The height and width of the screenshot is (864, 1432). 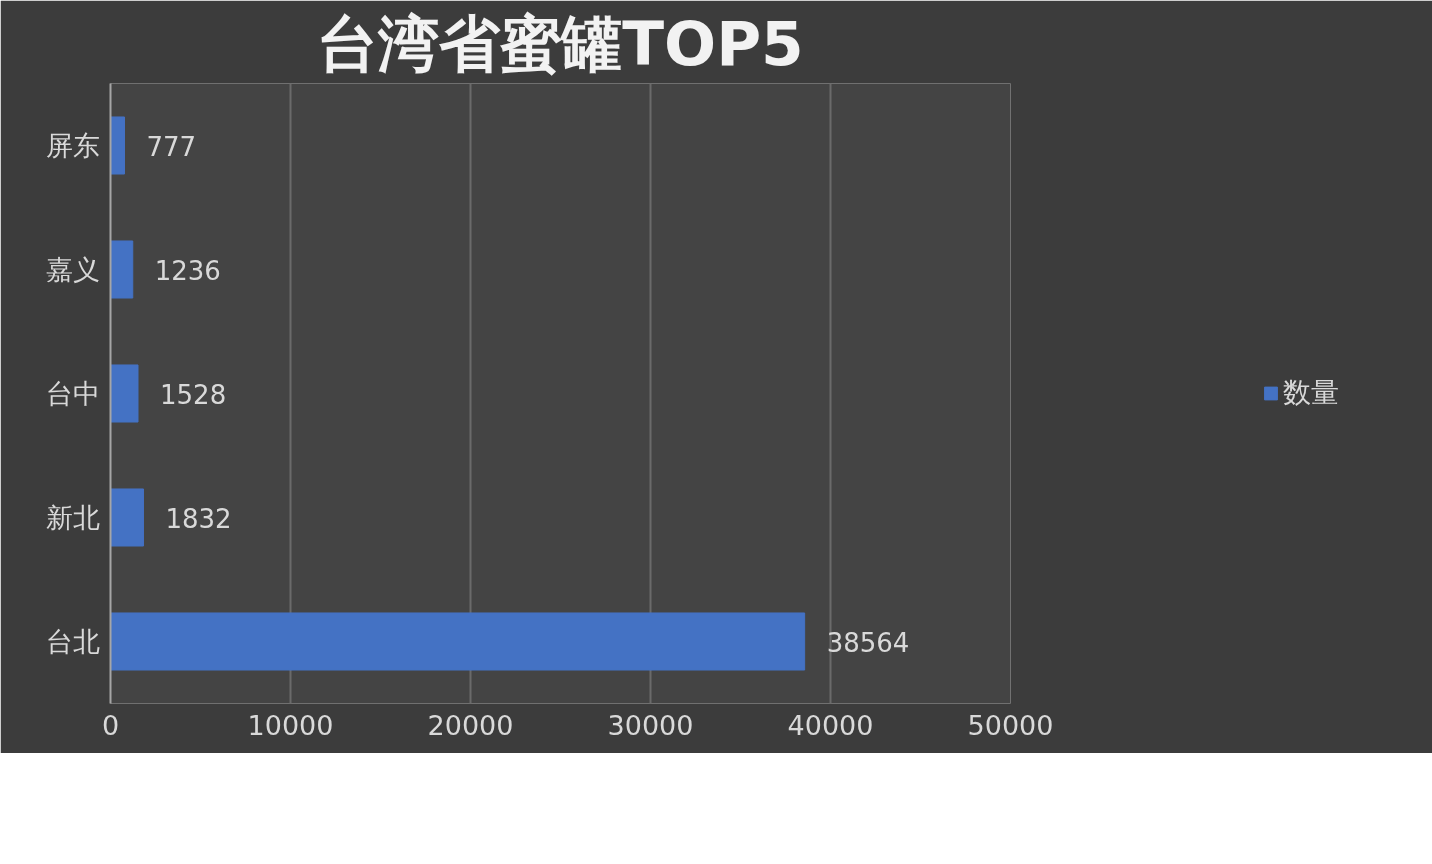 What do you see at coordinates (72, 269) in the screenshot?
I see `y-tick-label: 嘉义` at bounding box center [72, 269].